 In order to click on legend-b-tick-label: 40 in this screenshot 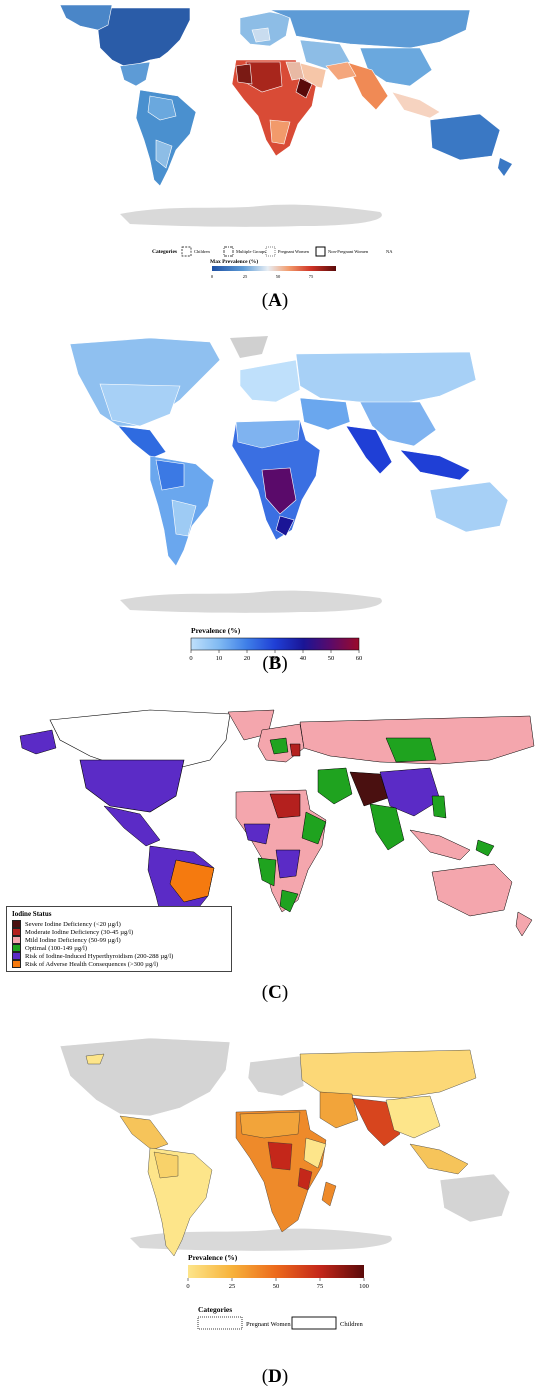, I will do `click(303, 658)`.